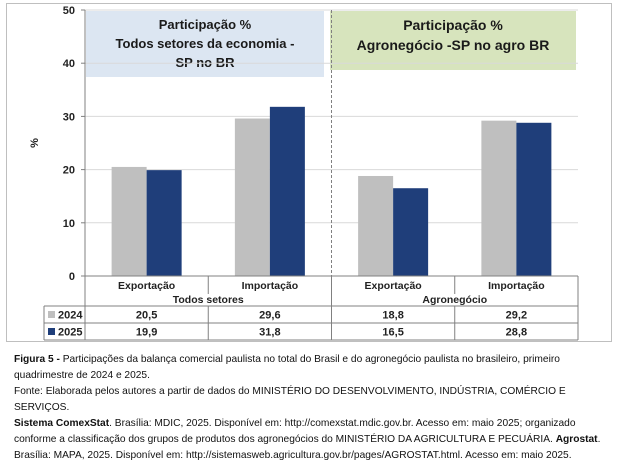 The height and width of the screenshot is (464, 618). Describe the element at coordinates (62, 423) in the screenshot. I see `source-comexstat: Sistema ComexStat` at that location.